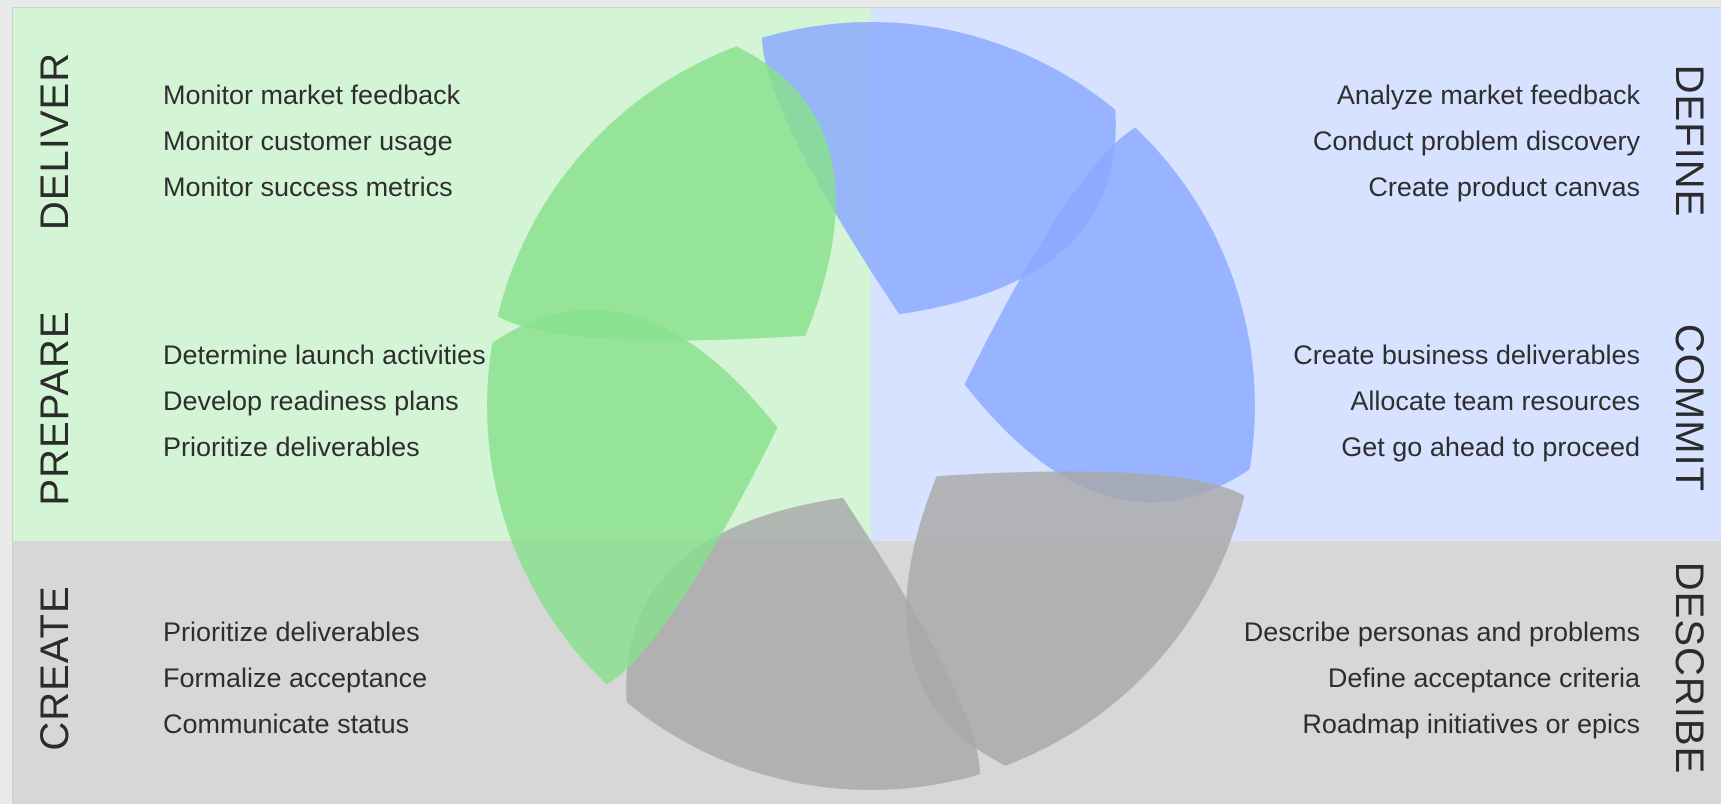  I want to click on task-item: Communicate status, so click(286, 724).